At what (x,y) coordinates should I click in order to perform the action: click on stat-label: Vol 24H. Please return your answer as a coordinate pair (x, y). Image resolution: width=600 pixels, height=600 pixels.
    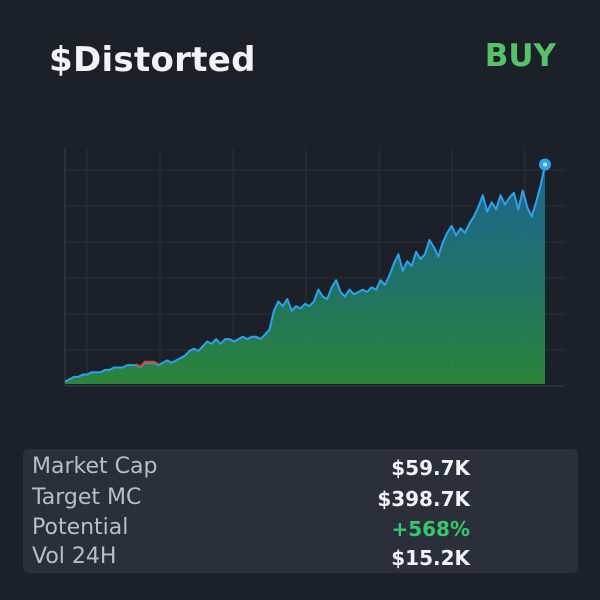
    Looking at the image, I should click on (74, 556).